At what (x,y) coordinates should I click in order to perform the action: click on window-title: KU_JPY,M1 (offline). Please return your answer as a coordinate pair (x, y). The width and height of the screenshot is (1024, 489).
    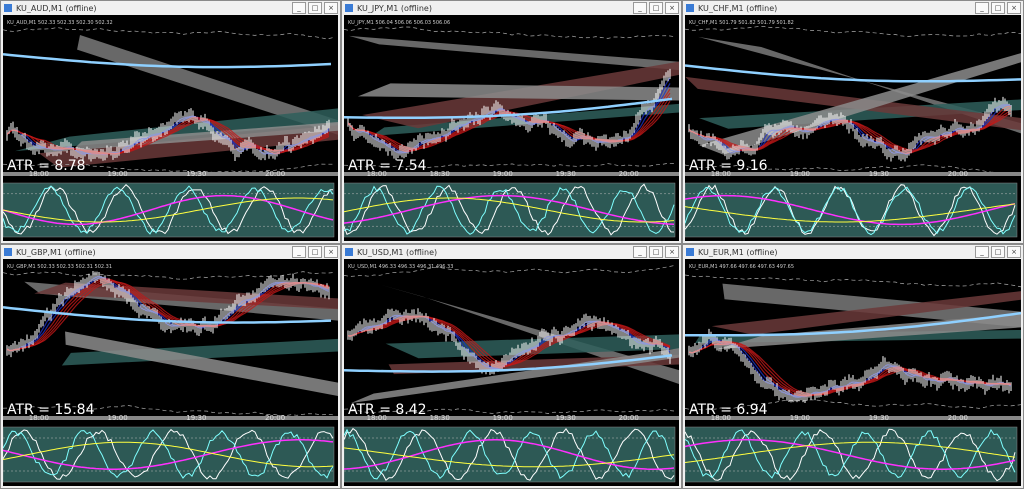
    Looking at the image, I should click on (394, 8).